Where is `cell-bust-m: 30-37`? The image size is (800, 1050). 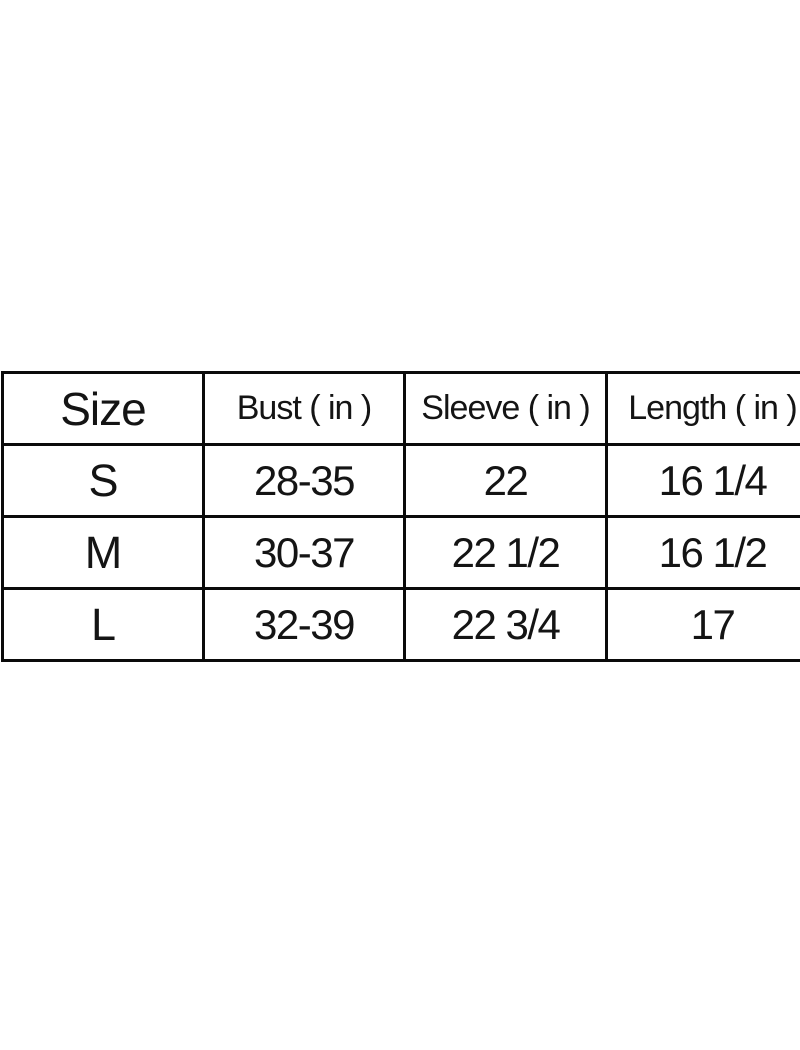 cell-bust-m: 30-37 is located at coordinates (304, 552).